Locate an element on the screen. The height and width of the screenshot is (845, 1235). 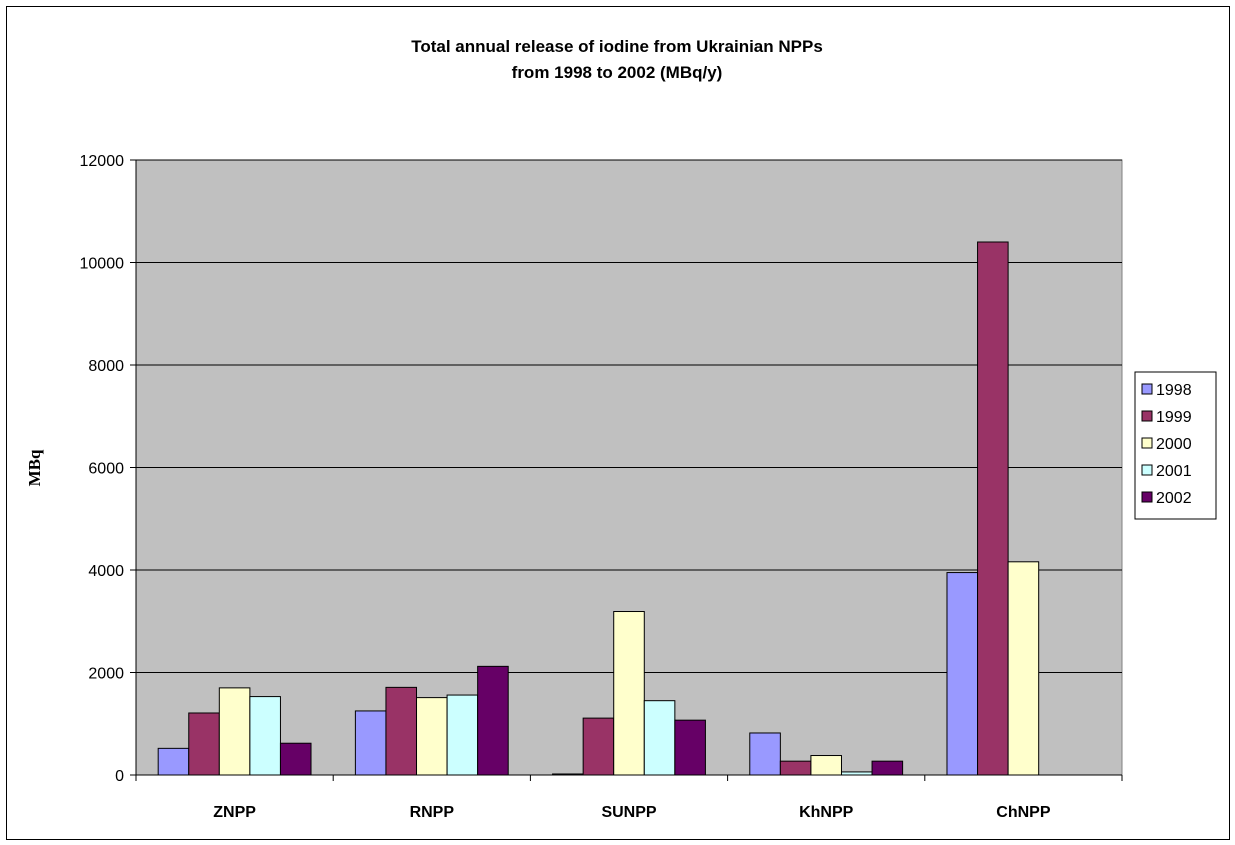
legend-label: 1999 is located at coordinates (1174, 417).